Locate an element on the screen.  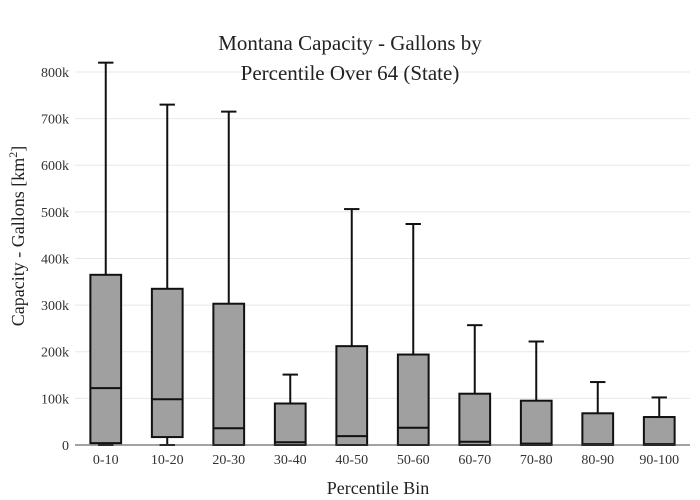
y-axis-title-end: ] is located at coordinates (18, 149).